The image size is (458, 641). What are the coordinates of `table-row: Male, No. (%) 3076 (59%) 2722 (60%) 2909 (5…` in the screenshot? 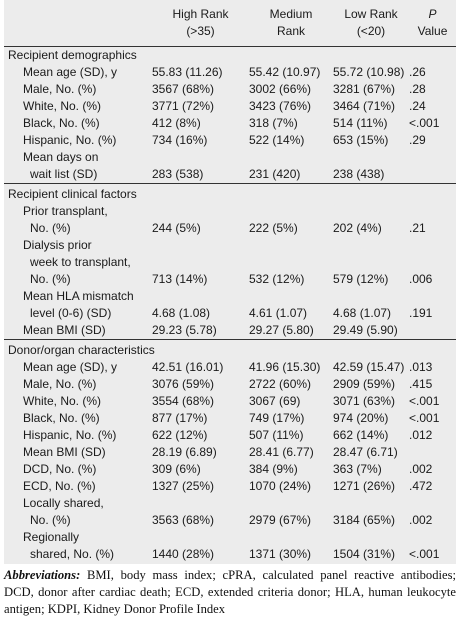 It's located at (230, 384).